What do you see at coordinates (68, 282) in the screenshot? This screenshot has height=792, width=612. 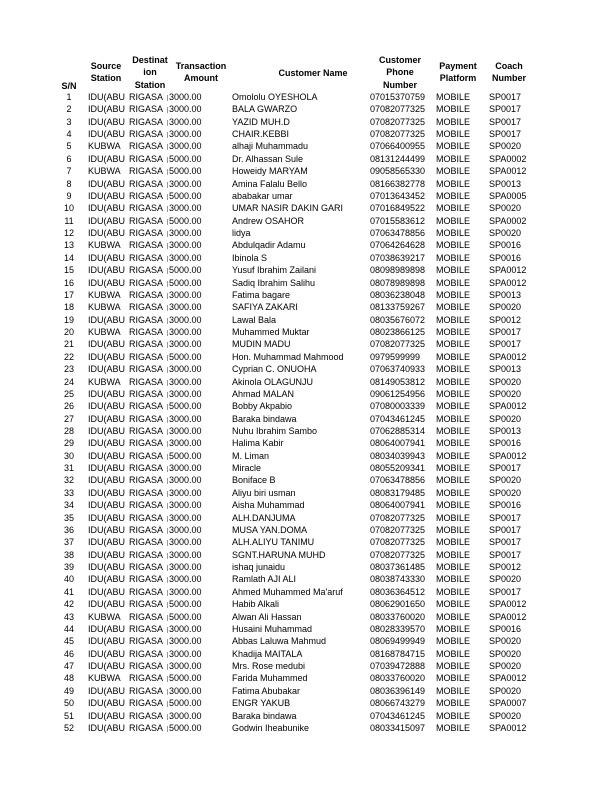 I see `cell-sn: 16` at bounding box center [68, 282].